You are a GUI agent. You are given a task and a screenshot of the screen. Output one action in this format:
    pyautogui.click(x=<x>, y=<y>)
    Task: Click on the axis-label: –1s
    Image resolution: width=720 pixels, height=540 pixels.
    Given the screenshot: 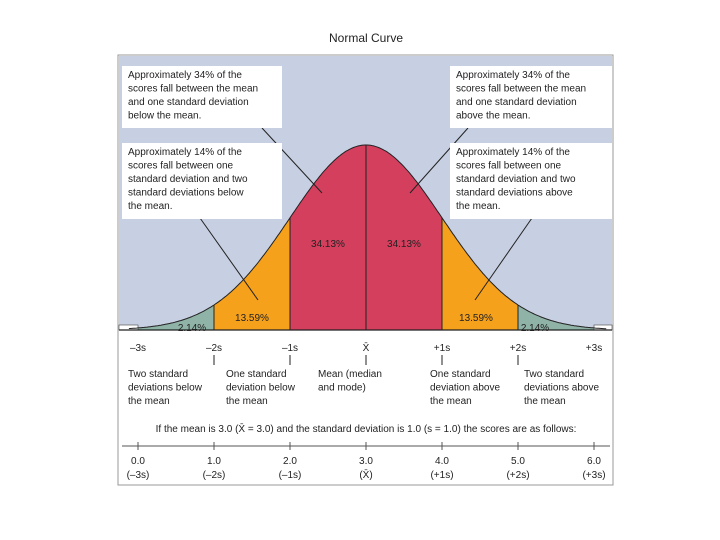 What is the action you would take?
    pyautogui.click(x=290, y=348)
    